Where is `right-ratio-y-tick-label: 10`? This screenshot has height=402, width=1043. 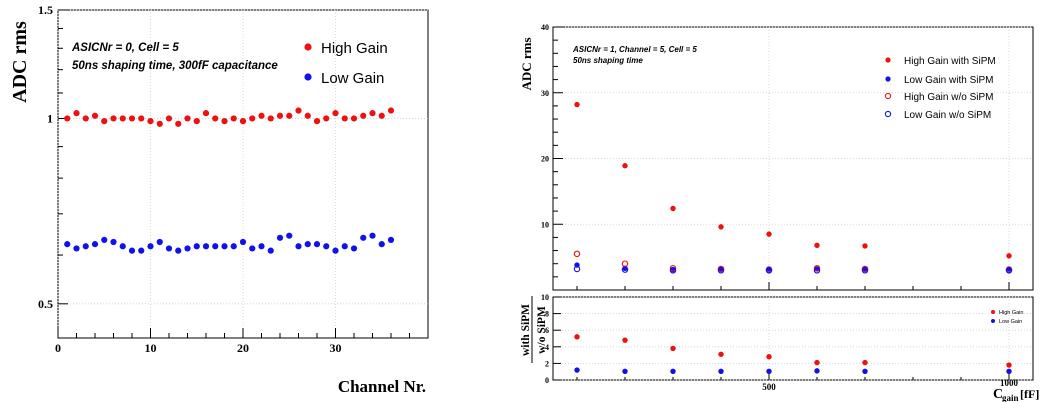
right-ratio-y-tick-label: 10 is located at coordinates (545, 297).